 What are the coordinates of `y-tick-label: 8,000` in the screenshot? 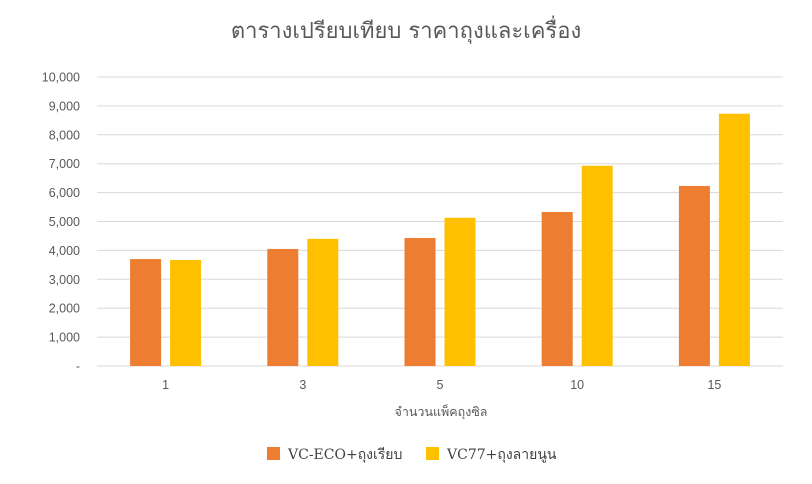 It's located at (64, 135).